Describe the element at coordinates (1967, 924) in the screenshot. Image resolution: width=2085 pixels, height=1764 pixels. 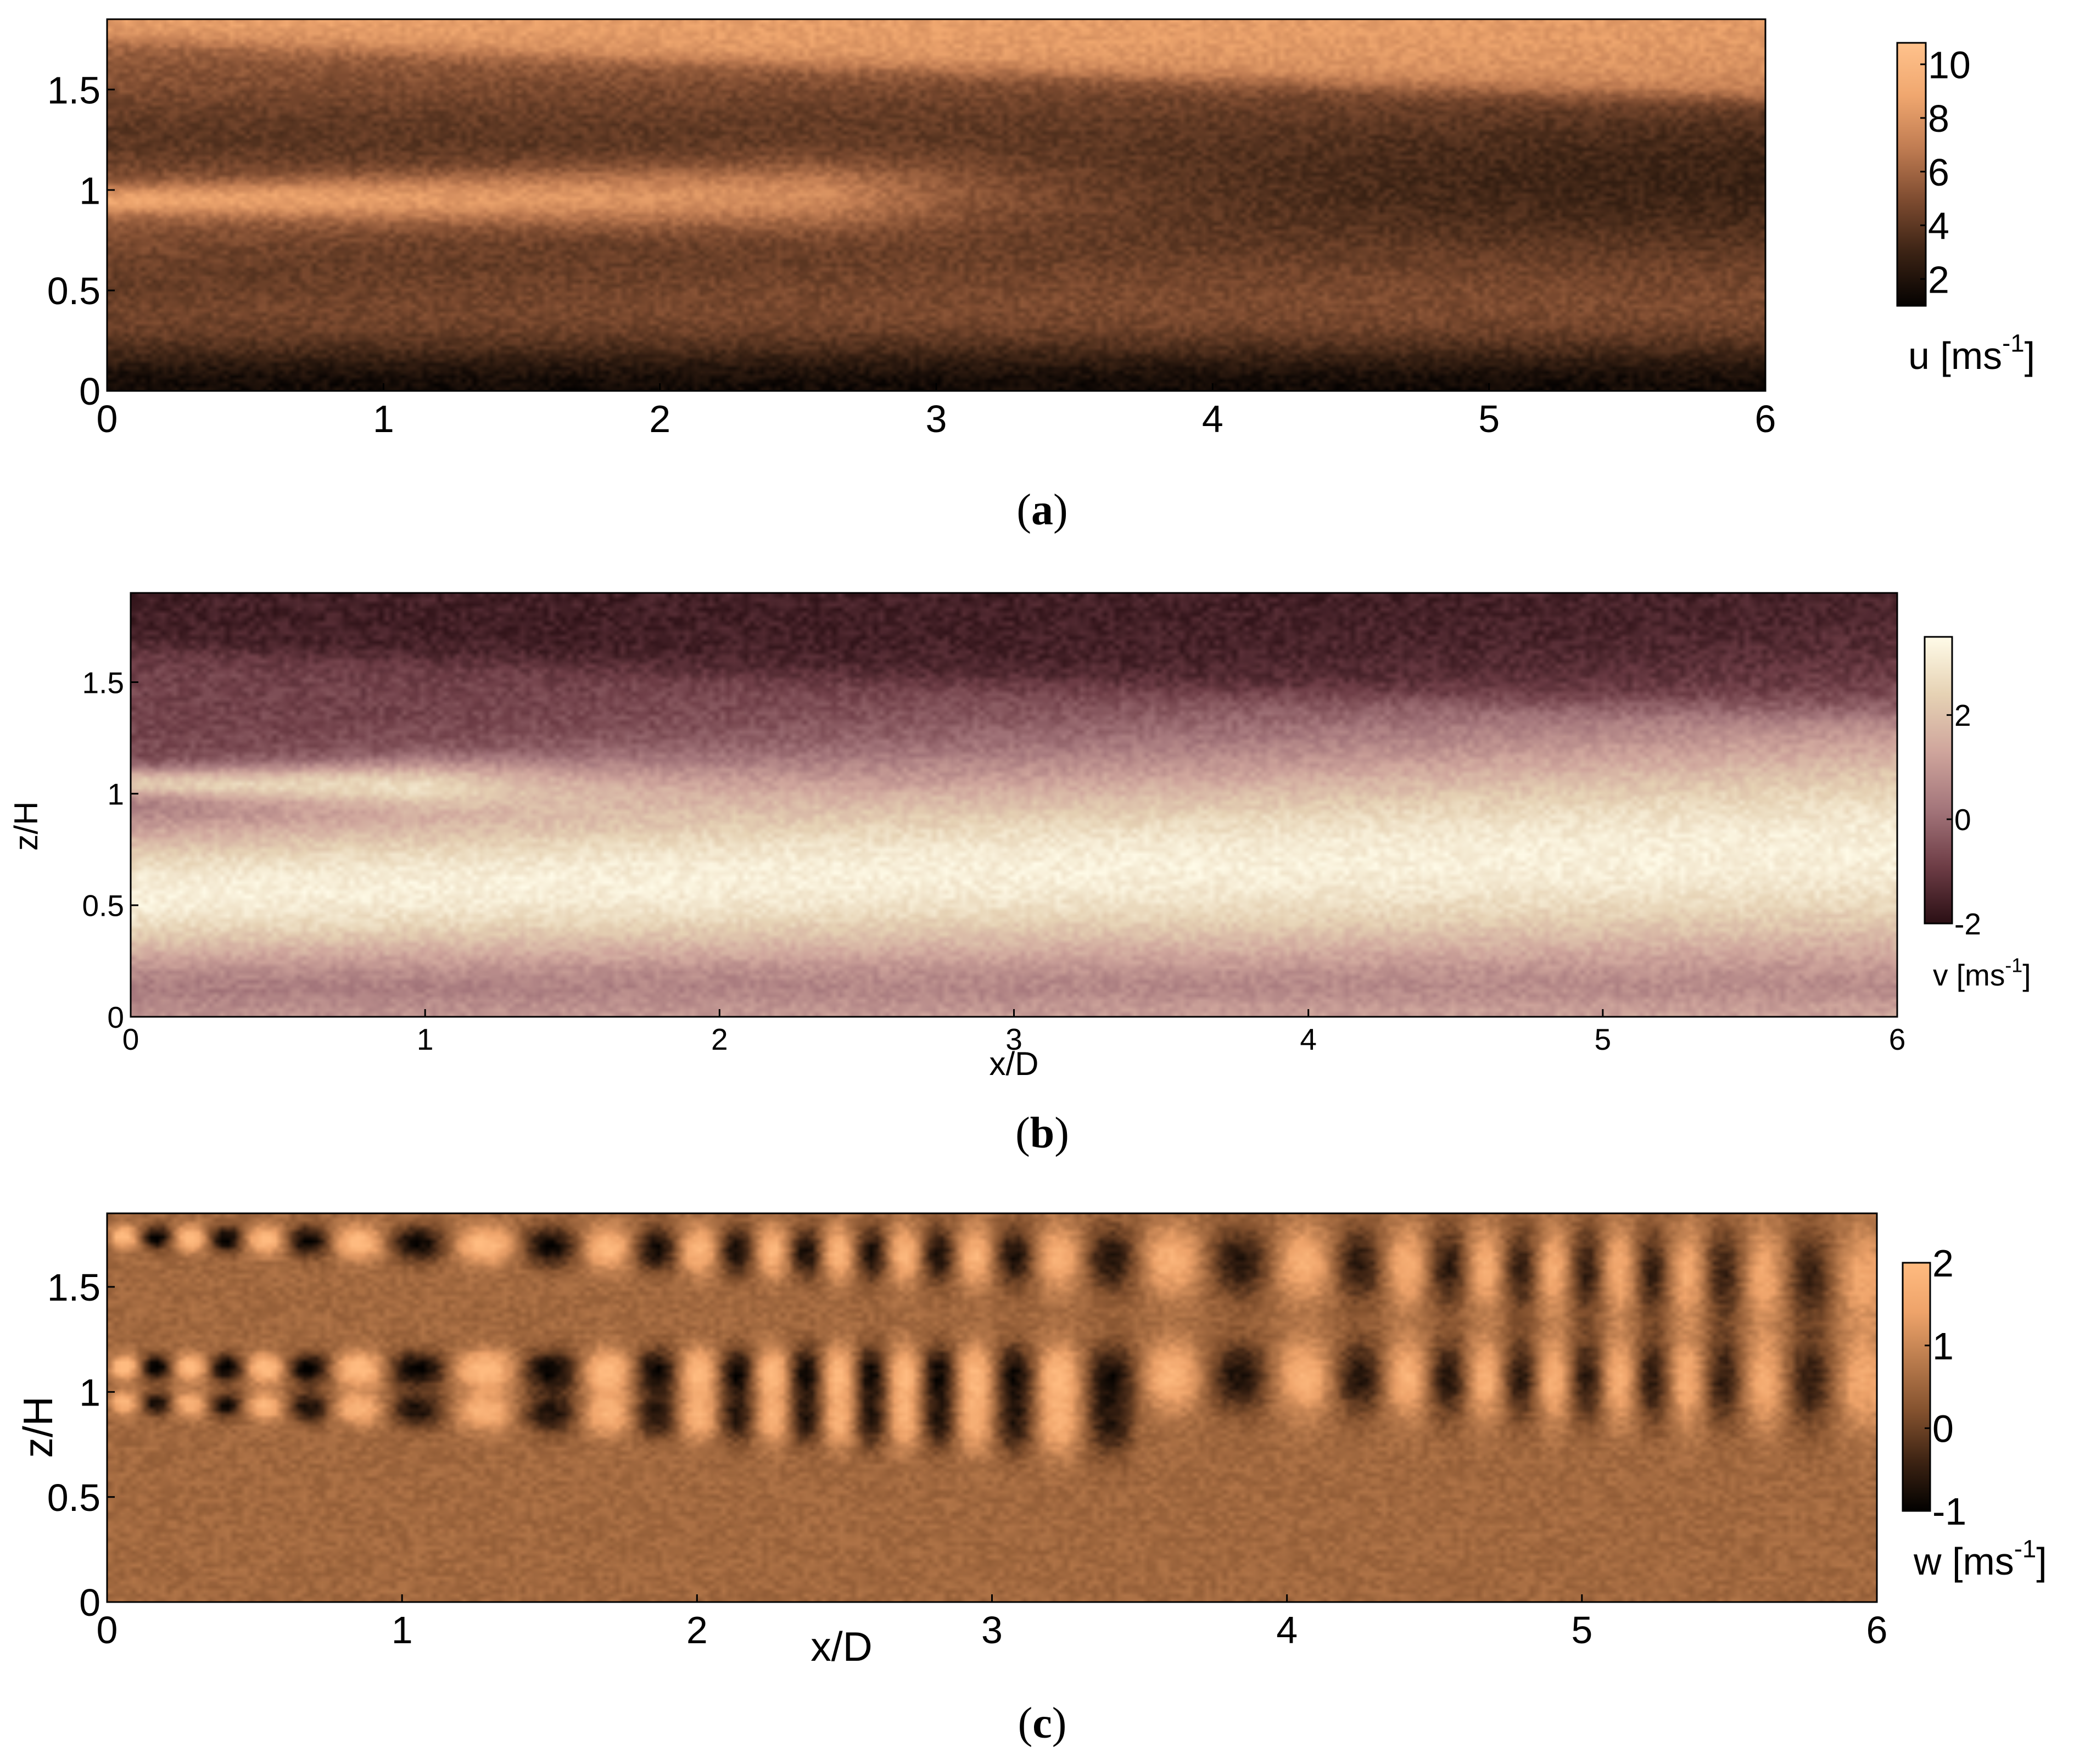
I see `colorbar-tick-label: -2` at that location.